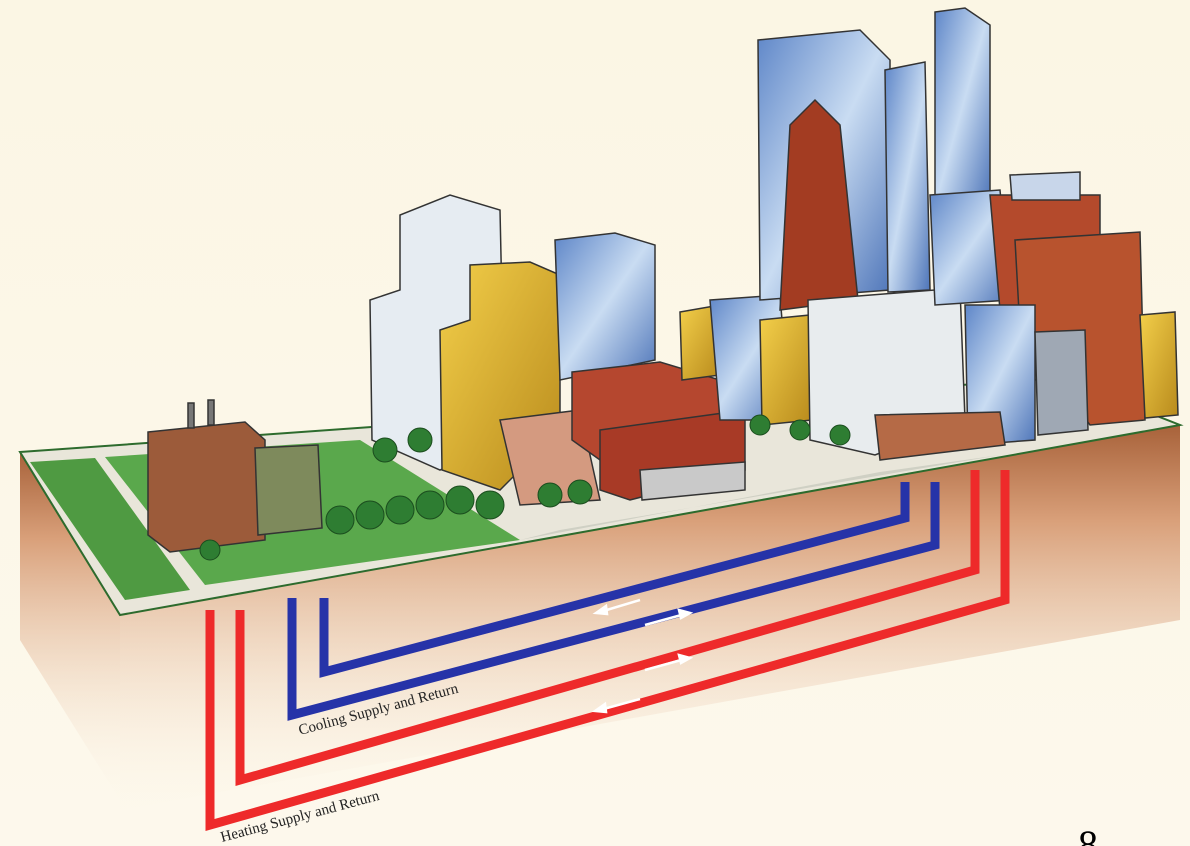 This screenshot has height=846, width=1190. Describe the element at coordinates (70, 626) in the screenshot. I see `soil-left` at that location.